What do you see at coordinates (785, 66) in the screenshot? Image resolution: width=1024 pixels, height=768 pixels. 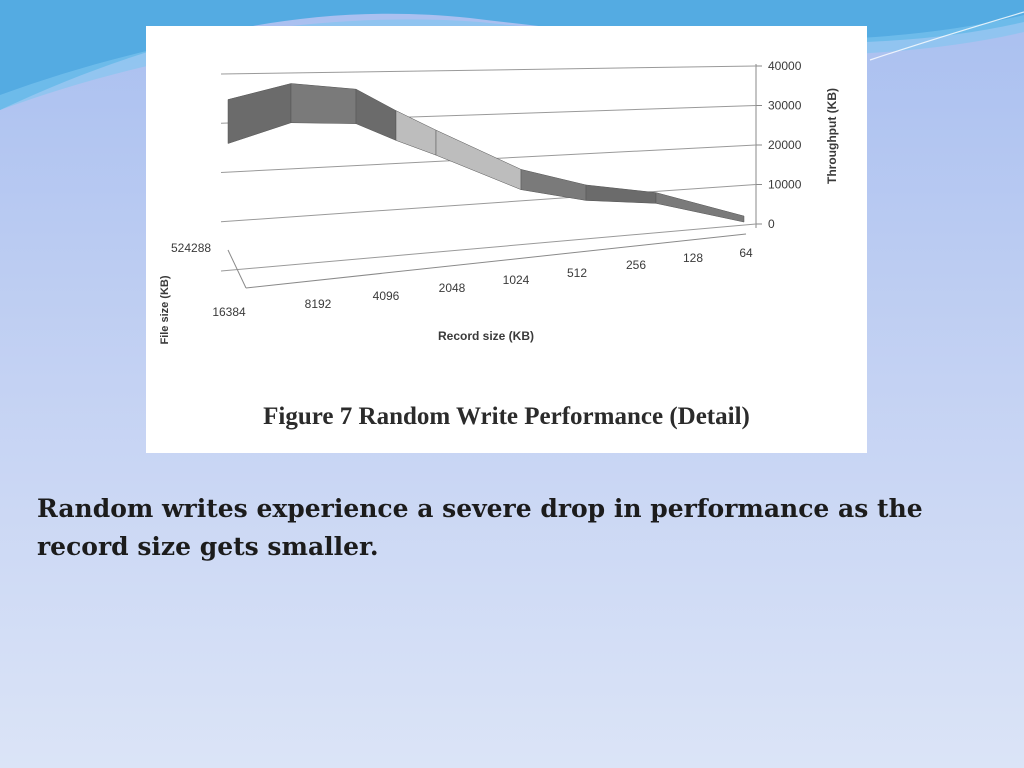 I see `z-tick-label: 40000` at bounding box center [785, 66].